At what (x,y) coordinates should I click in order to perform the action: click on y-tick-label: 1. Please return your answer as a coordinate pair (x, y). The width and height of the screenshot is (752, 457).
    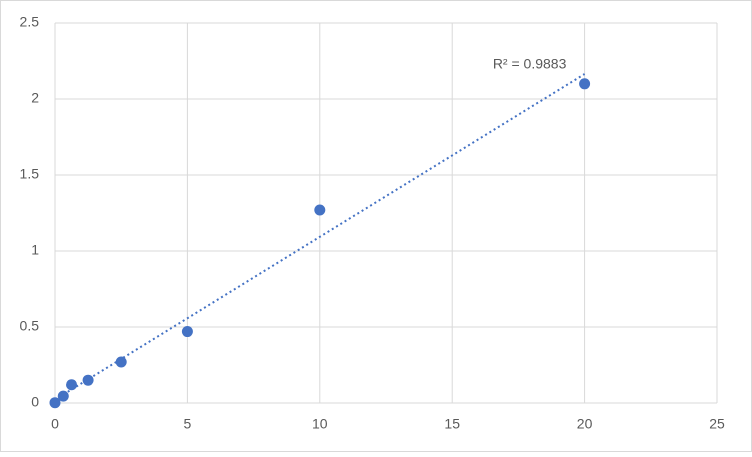
    Looking at the image, I should click on (35, 250).